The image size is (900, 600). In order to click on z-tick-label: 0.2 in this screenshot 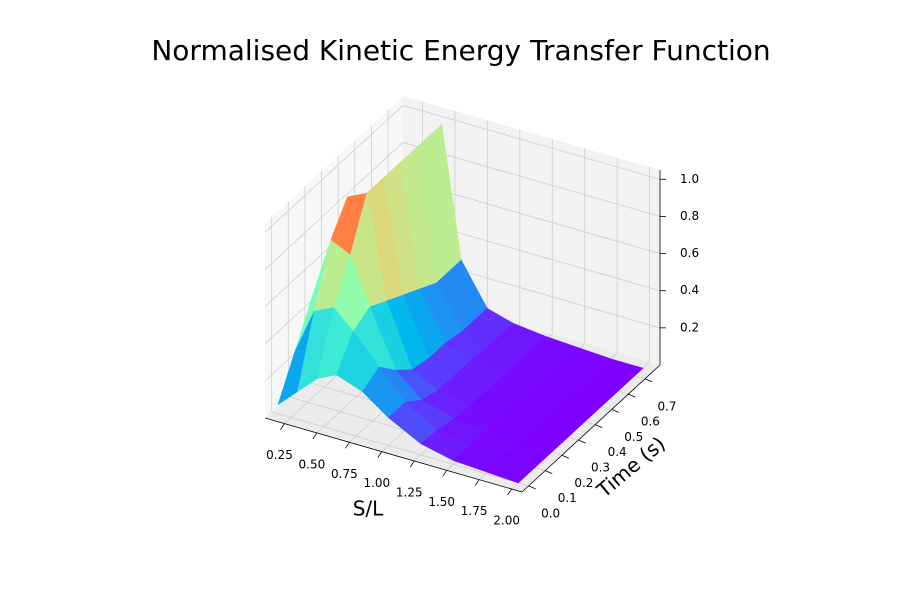, I will do `click(689, 327)`.